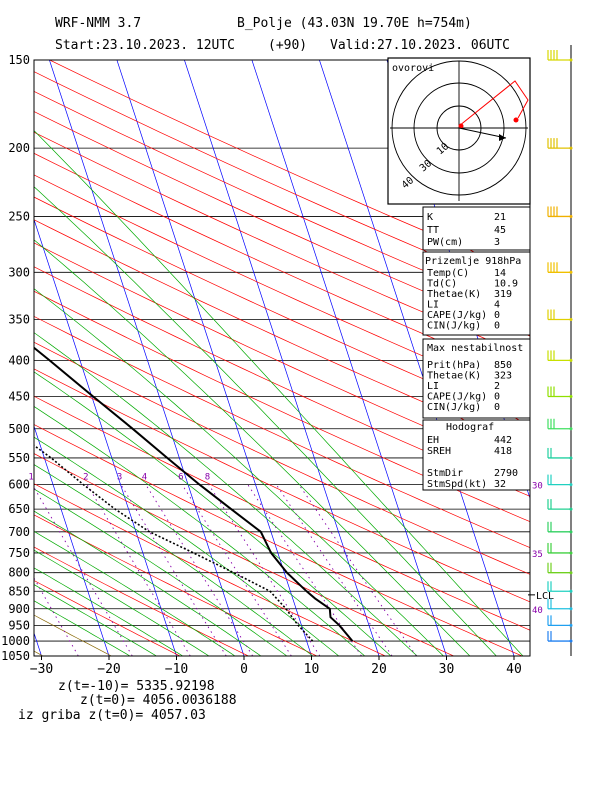  What do you see at coordinates (41, 669) in the screenshot?
I see `x-tick-label: −30` at bounding box center [41, 669].